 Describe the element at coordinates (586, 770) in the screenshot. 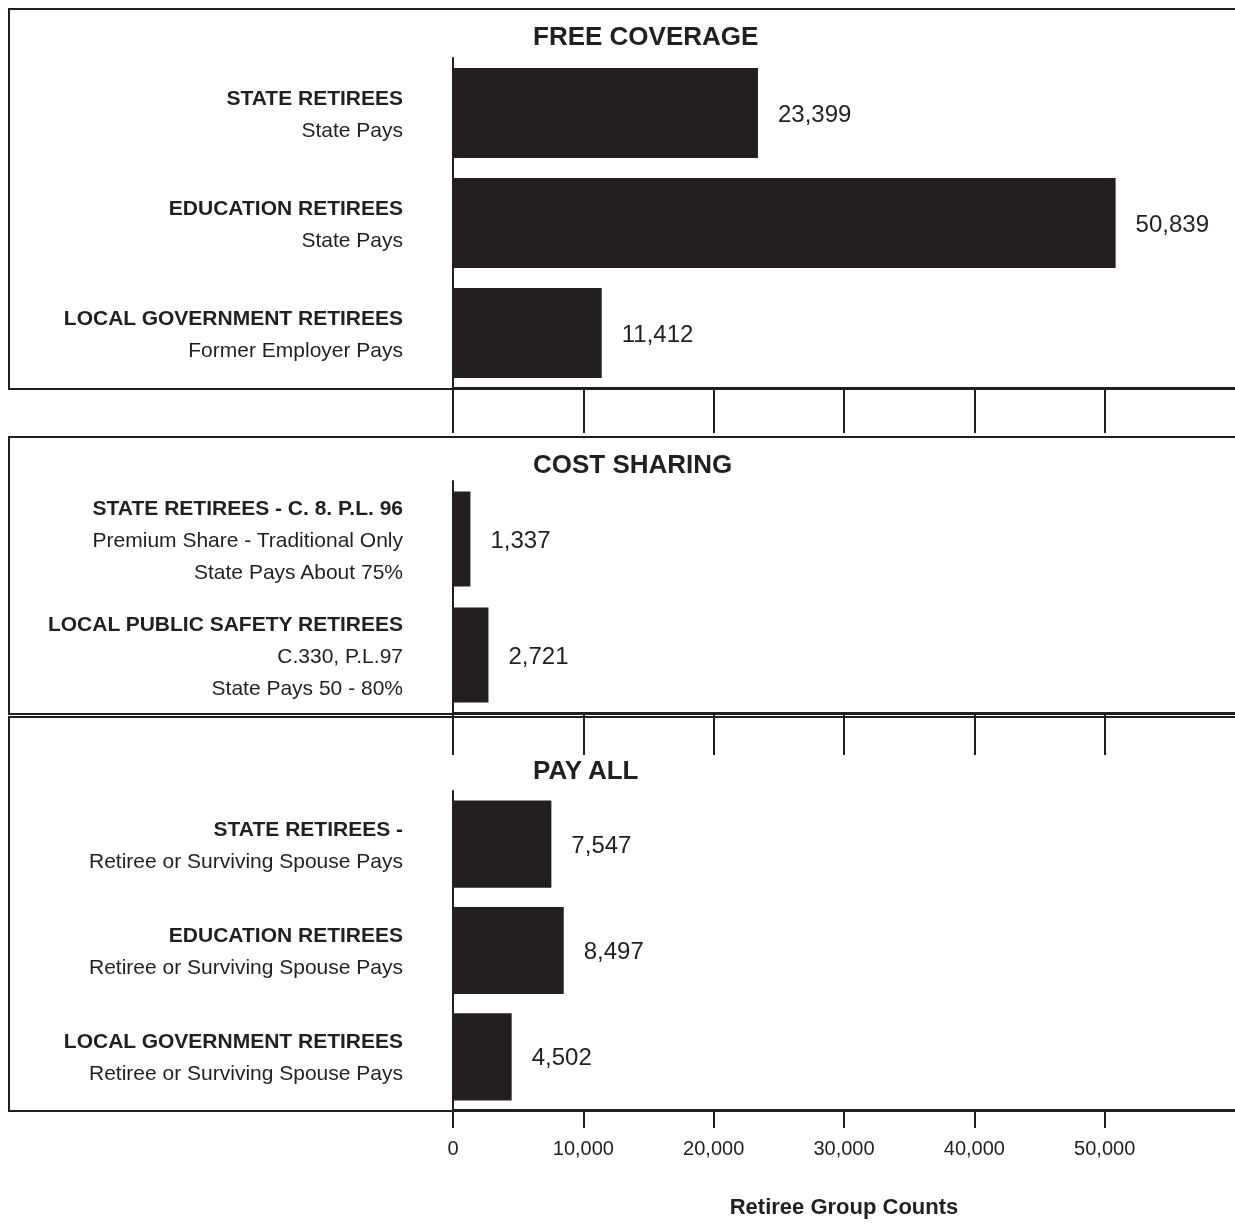

I see `chart-title: PAY ALL` at that location.